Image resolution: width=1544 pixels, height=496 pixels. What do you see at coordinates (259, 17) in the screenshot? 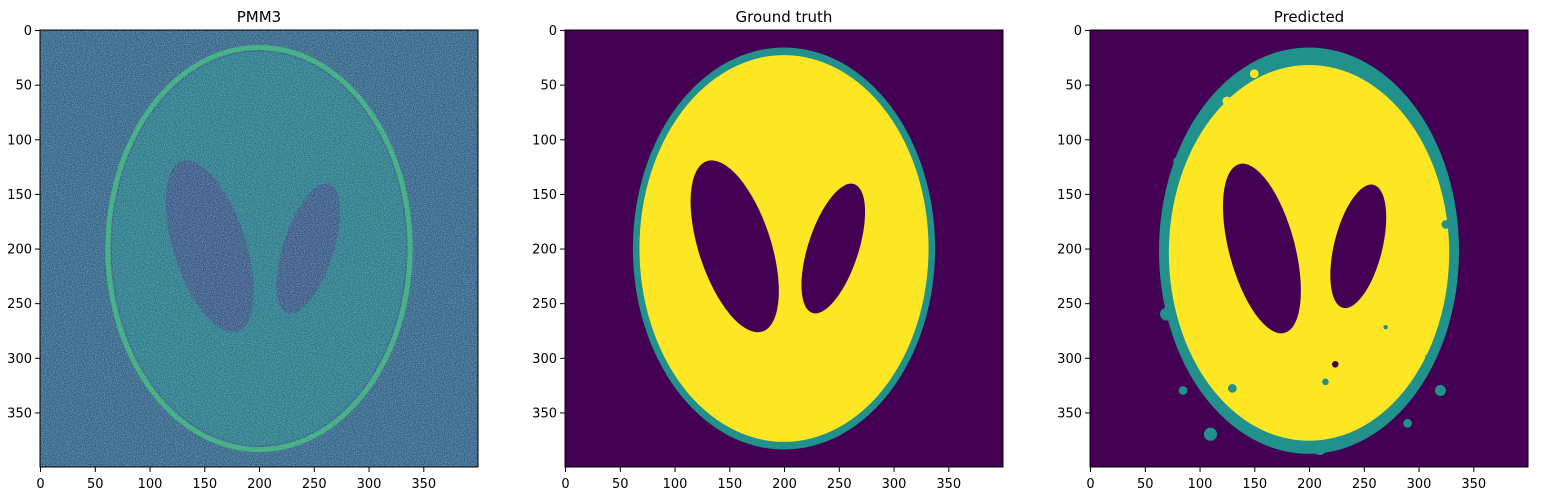
I see `subplot-title: PMM3` at bounding box center [259, 17].